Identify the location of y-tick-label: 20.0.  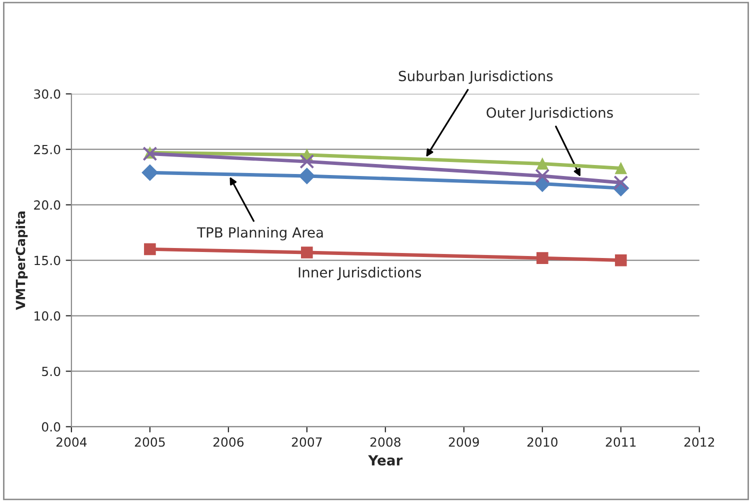
(47, 205).